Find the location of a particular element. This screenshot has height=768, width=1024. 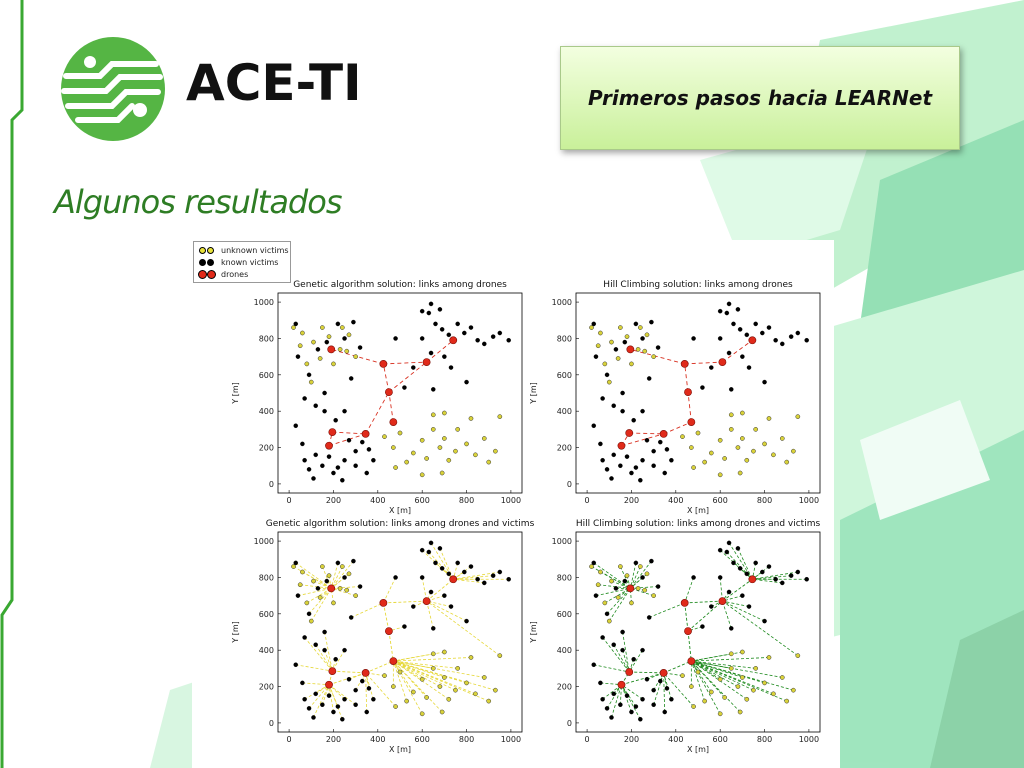

legend-label: drones is located at coordinates (235, 274).